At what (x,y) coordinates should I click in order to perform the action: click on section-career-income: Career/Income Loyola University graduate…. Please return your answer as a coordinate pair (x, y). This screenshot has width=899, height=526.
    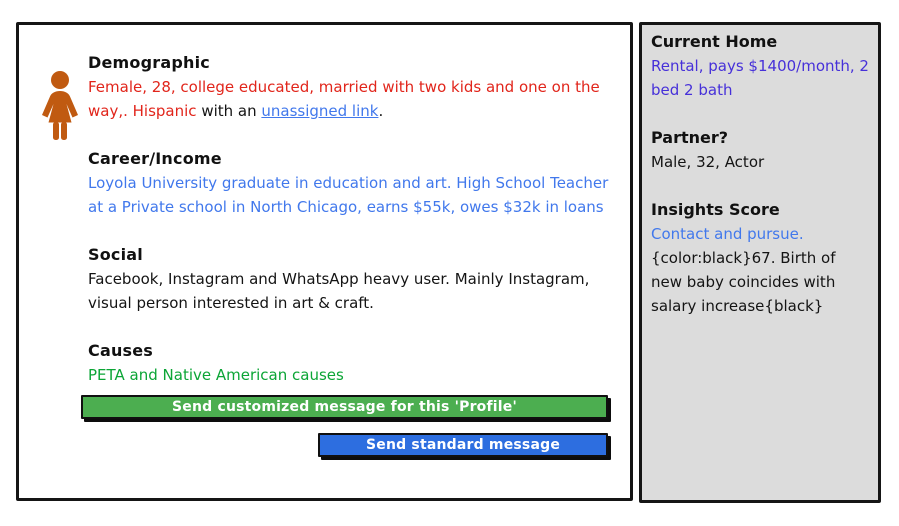
    Looking at the image, I should click on (352, 183).